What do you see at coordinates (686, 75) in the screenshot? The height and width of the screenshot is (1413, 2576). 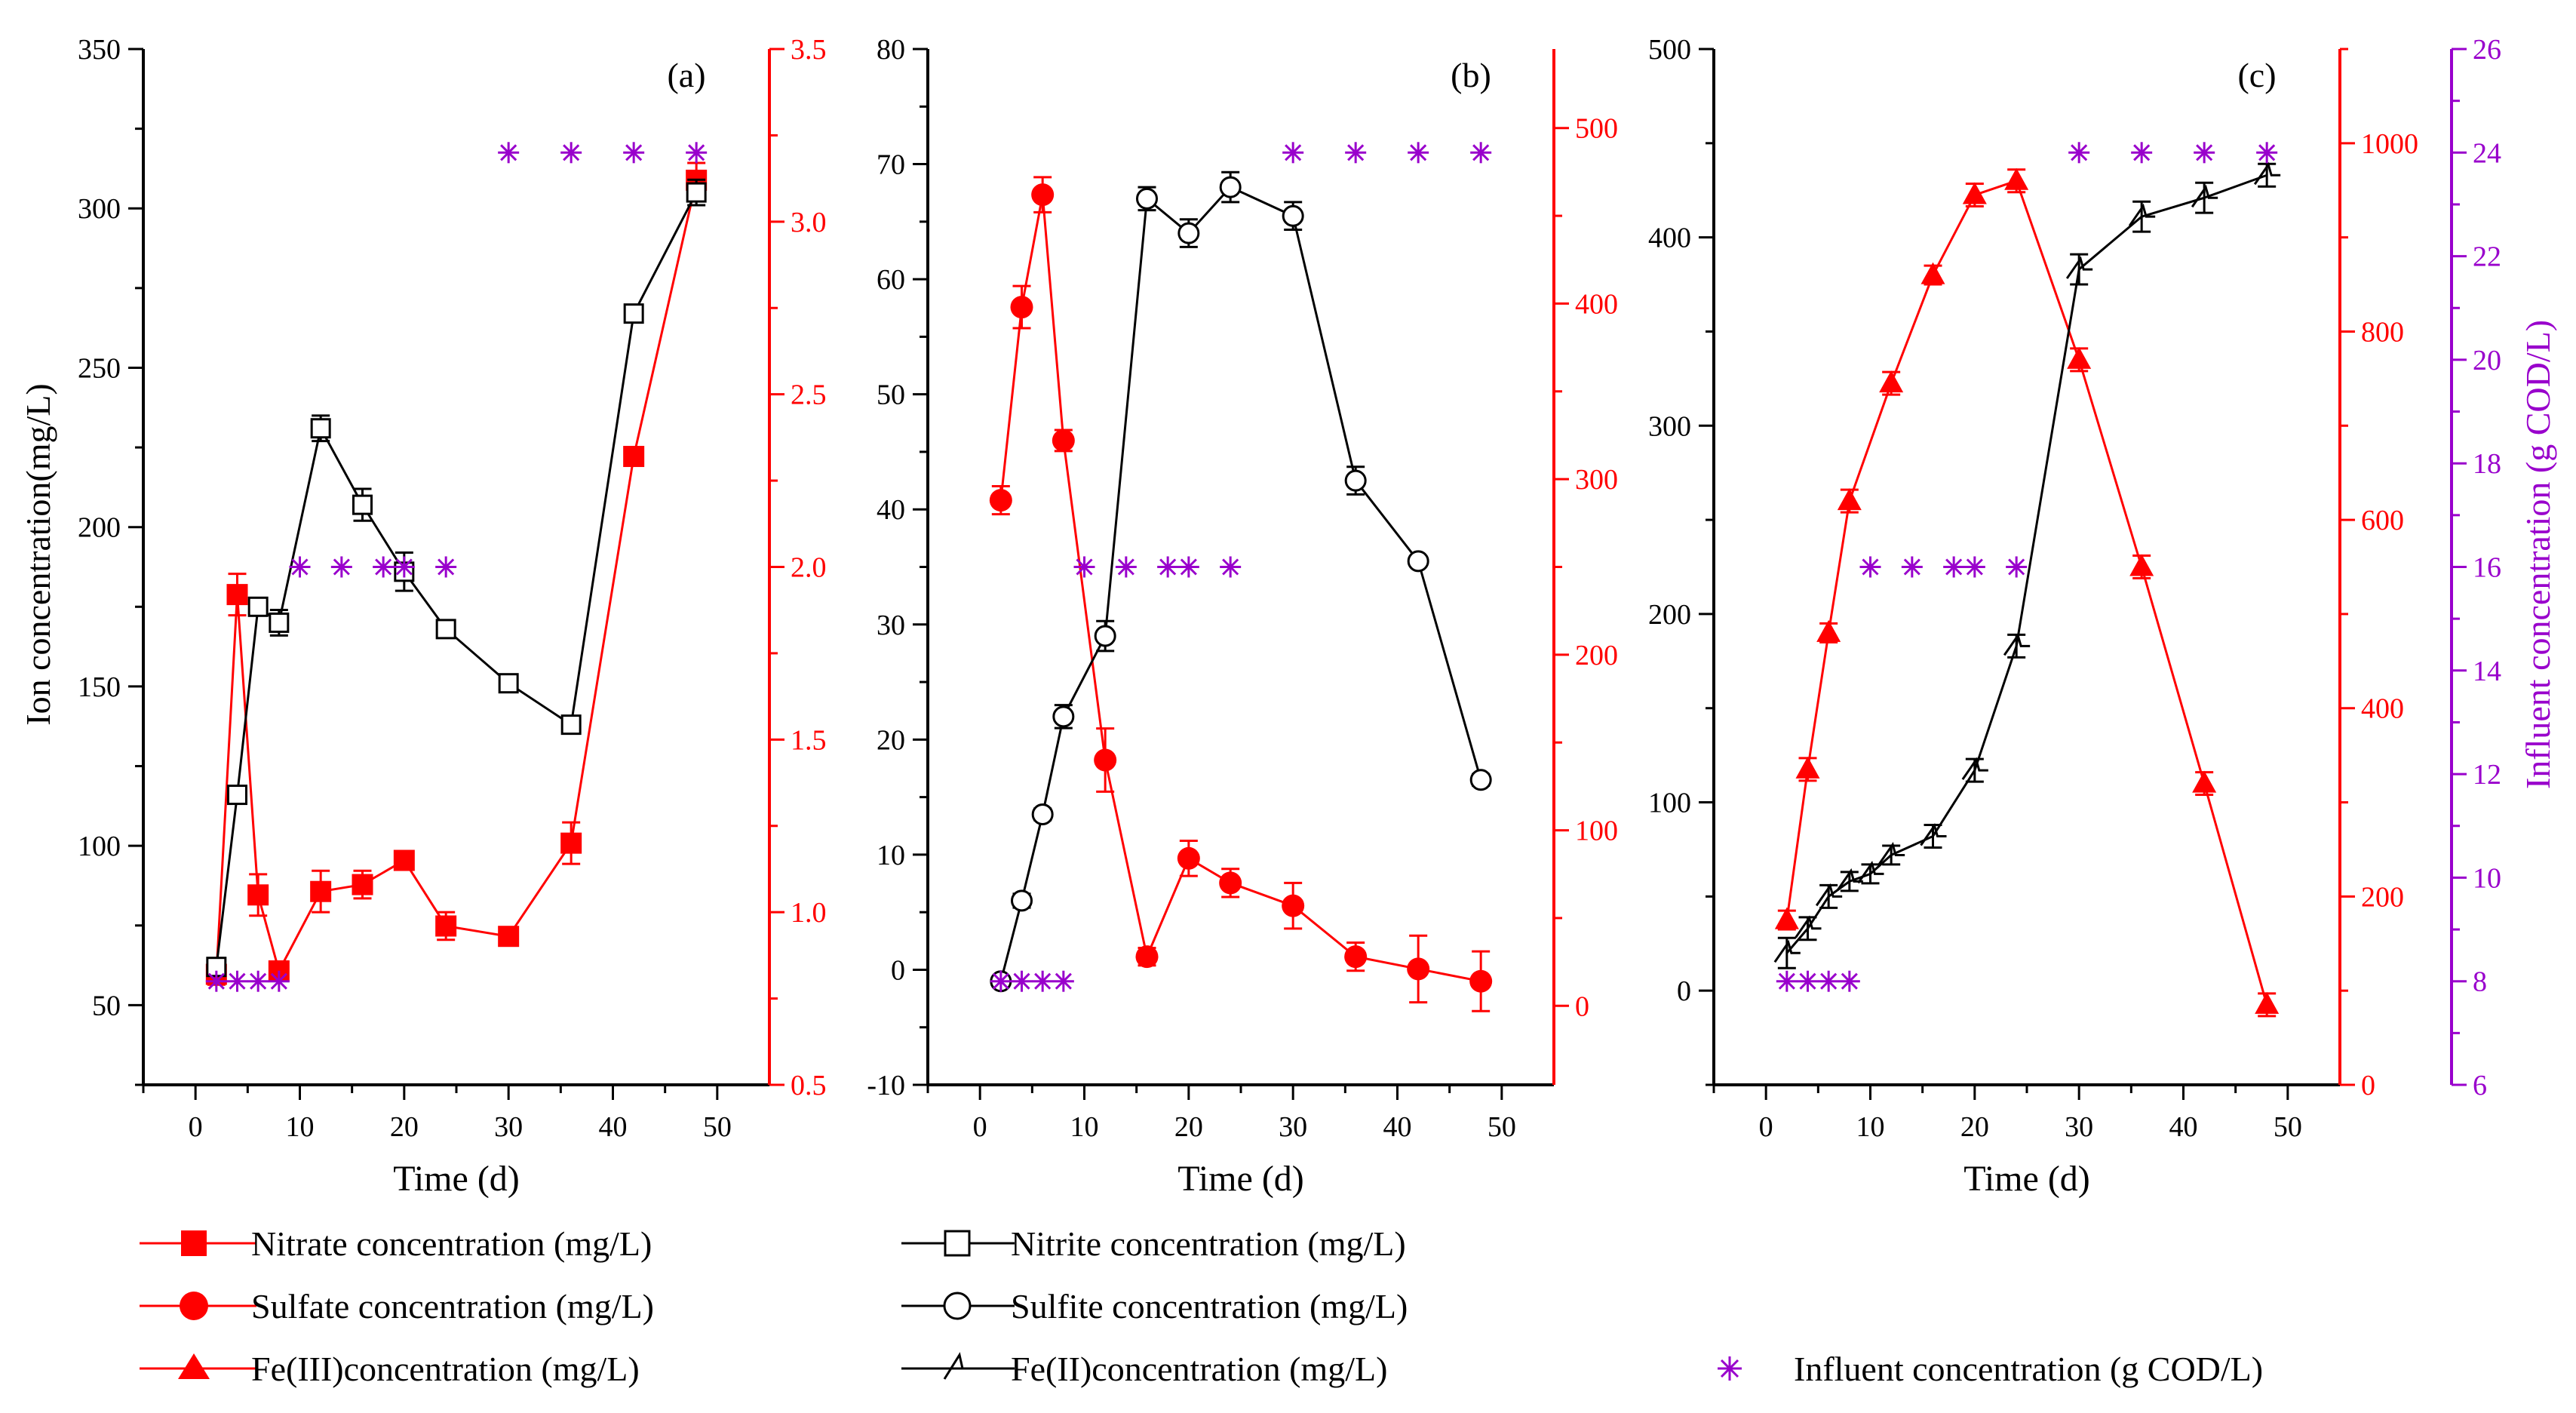 I see `panel-a-label: (a)` at bounding box center [686, 75].